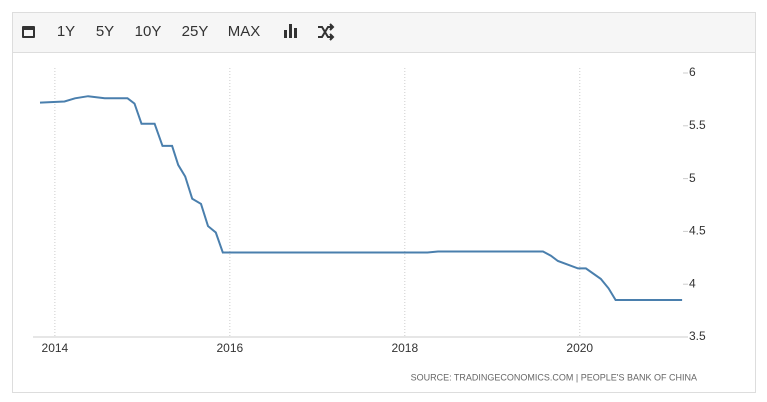  I want to click on x-tick-label: 2018, so click(404, 348).